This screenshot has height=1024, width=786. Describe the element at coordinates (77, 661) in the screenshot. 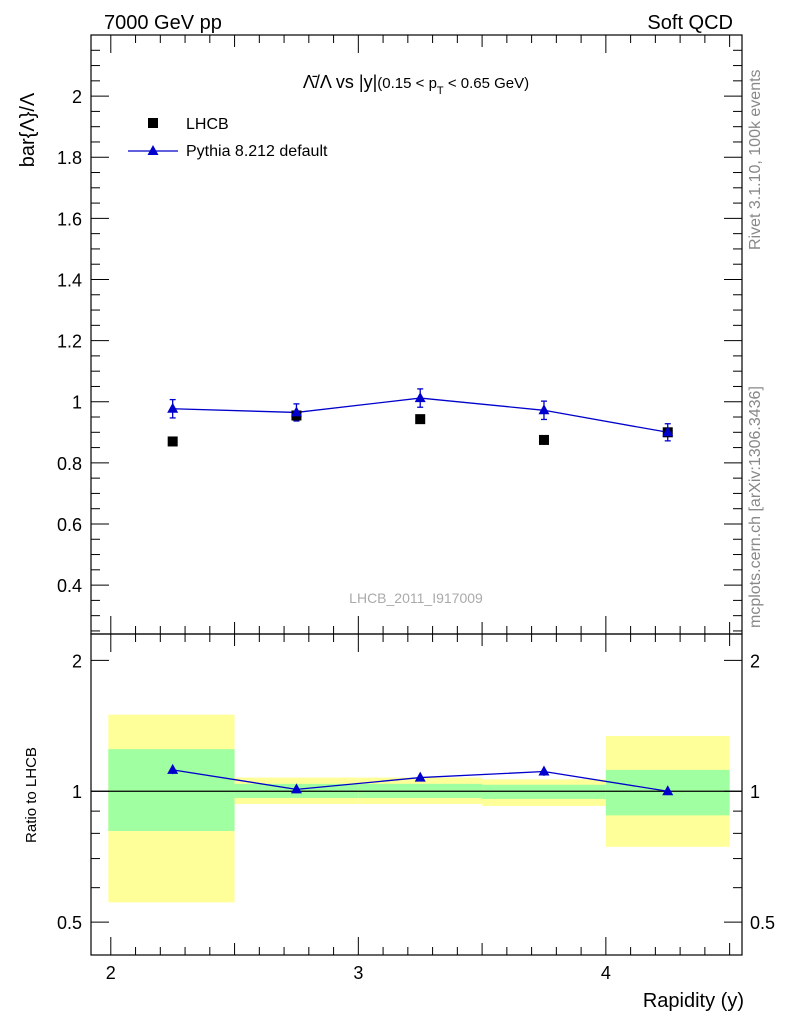

I see `ratio-y-tick-label: 2` at that location.